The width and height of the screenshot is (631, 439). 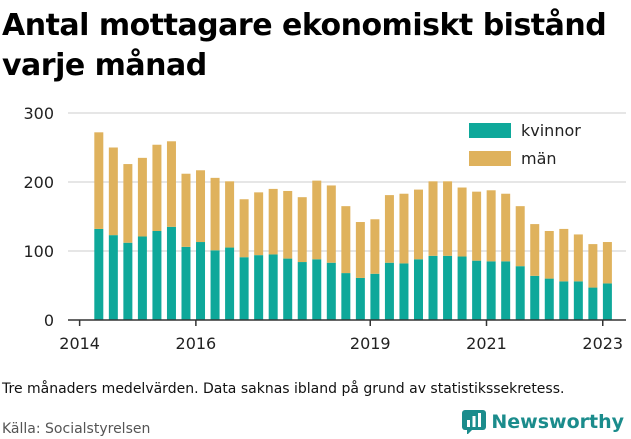 I want to click on source-label: Källa: Socialstyrelsen, so click(x=76, y=429).